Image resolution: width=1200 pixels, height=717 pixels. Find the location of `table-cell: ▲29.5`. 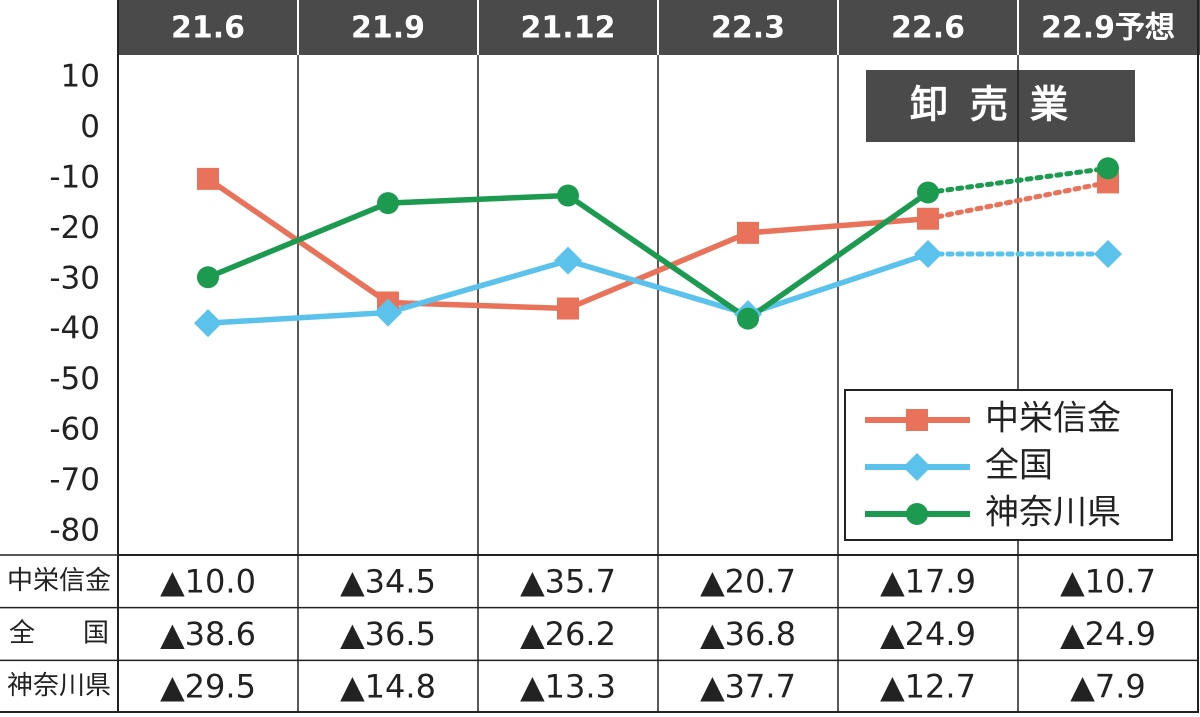

table-cell: ▲29.5 is located at coordinates (208, 687).